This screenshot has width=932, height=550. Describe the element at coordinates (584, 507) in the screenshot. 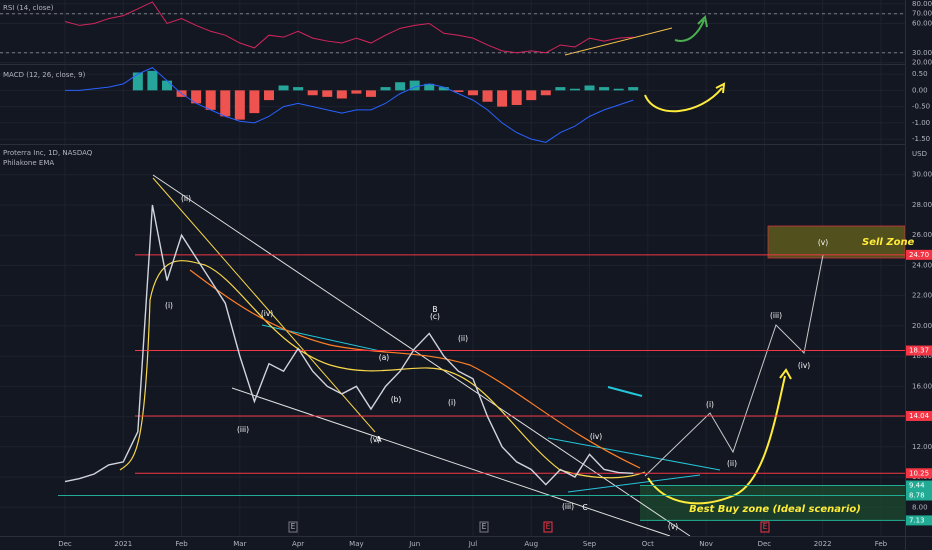

I see `annotation: C` at that location.